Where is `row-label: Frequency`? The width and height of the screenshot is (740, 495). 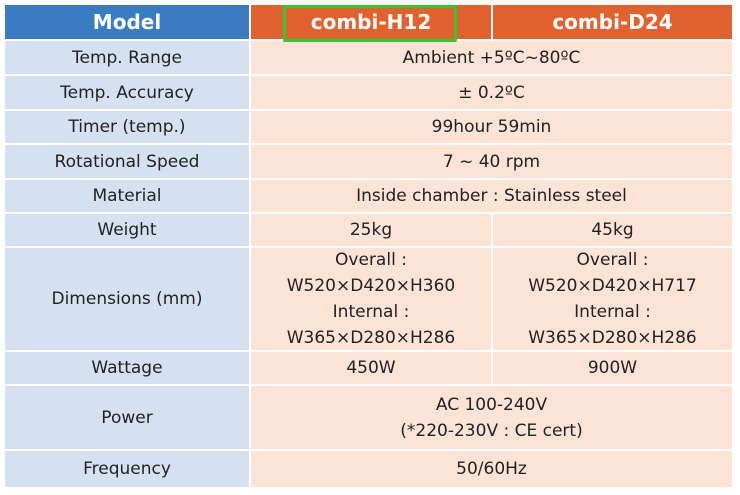
row-label: Frequency is located at coordinates (127, 469).